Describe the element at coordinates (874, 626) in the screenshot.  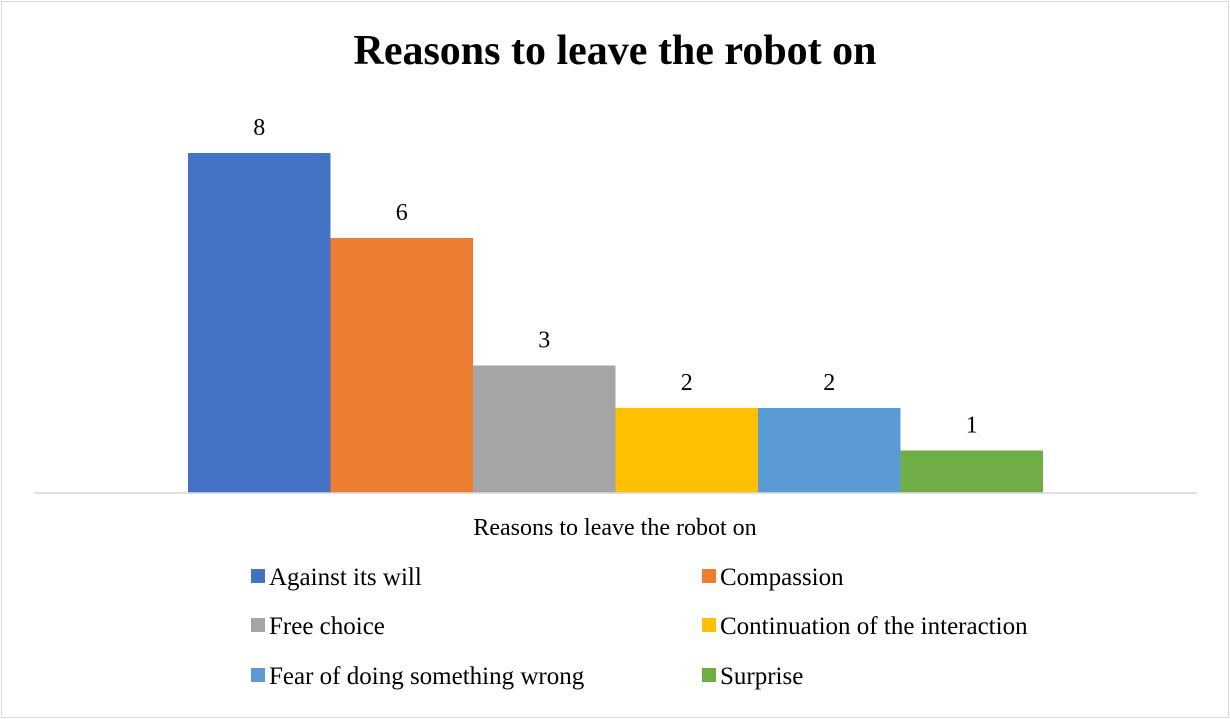
I see `legend-label-3: Continuation of the interaction` at that location.